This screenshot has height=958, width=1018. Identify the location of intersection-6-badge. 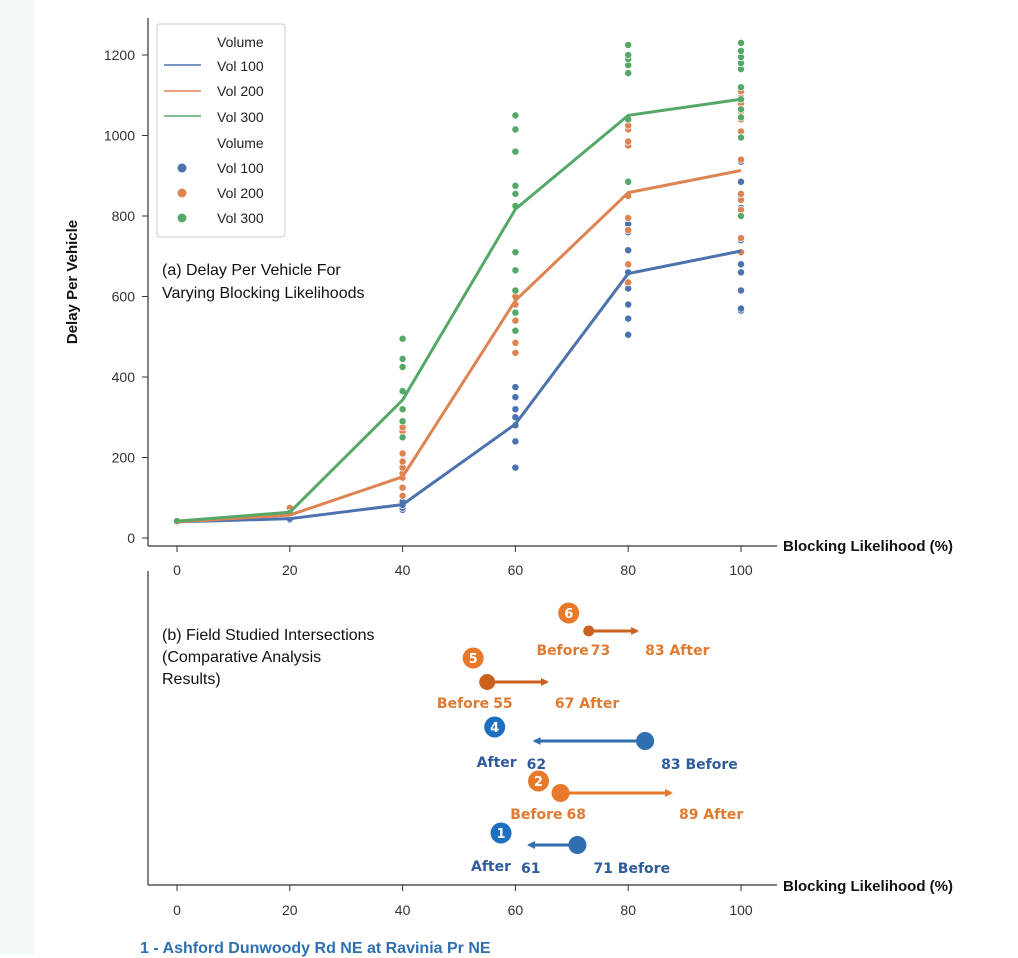
(569, 613).